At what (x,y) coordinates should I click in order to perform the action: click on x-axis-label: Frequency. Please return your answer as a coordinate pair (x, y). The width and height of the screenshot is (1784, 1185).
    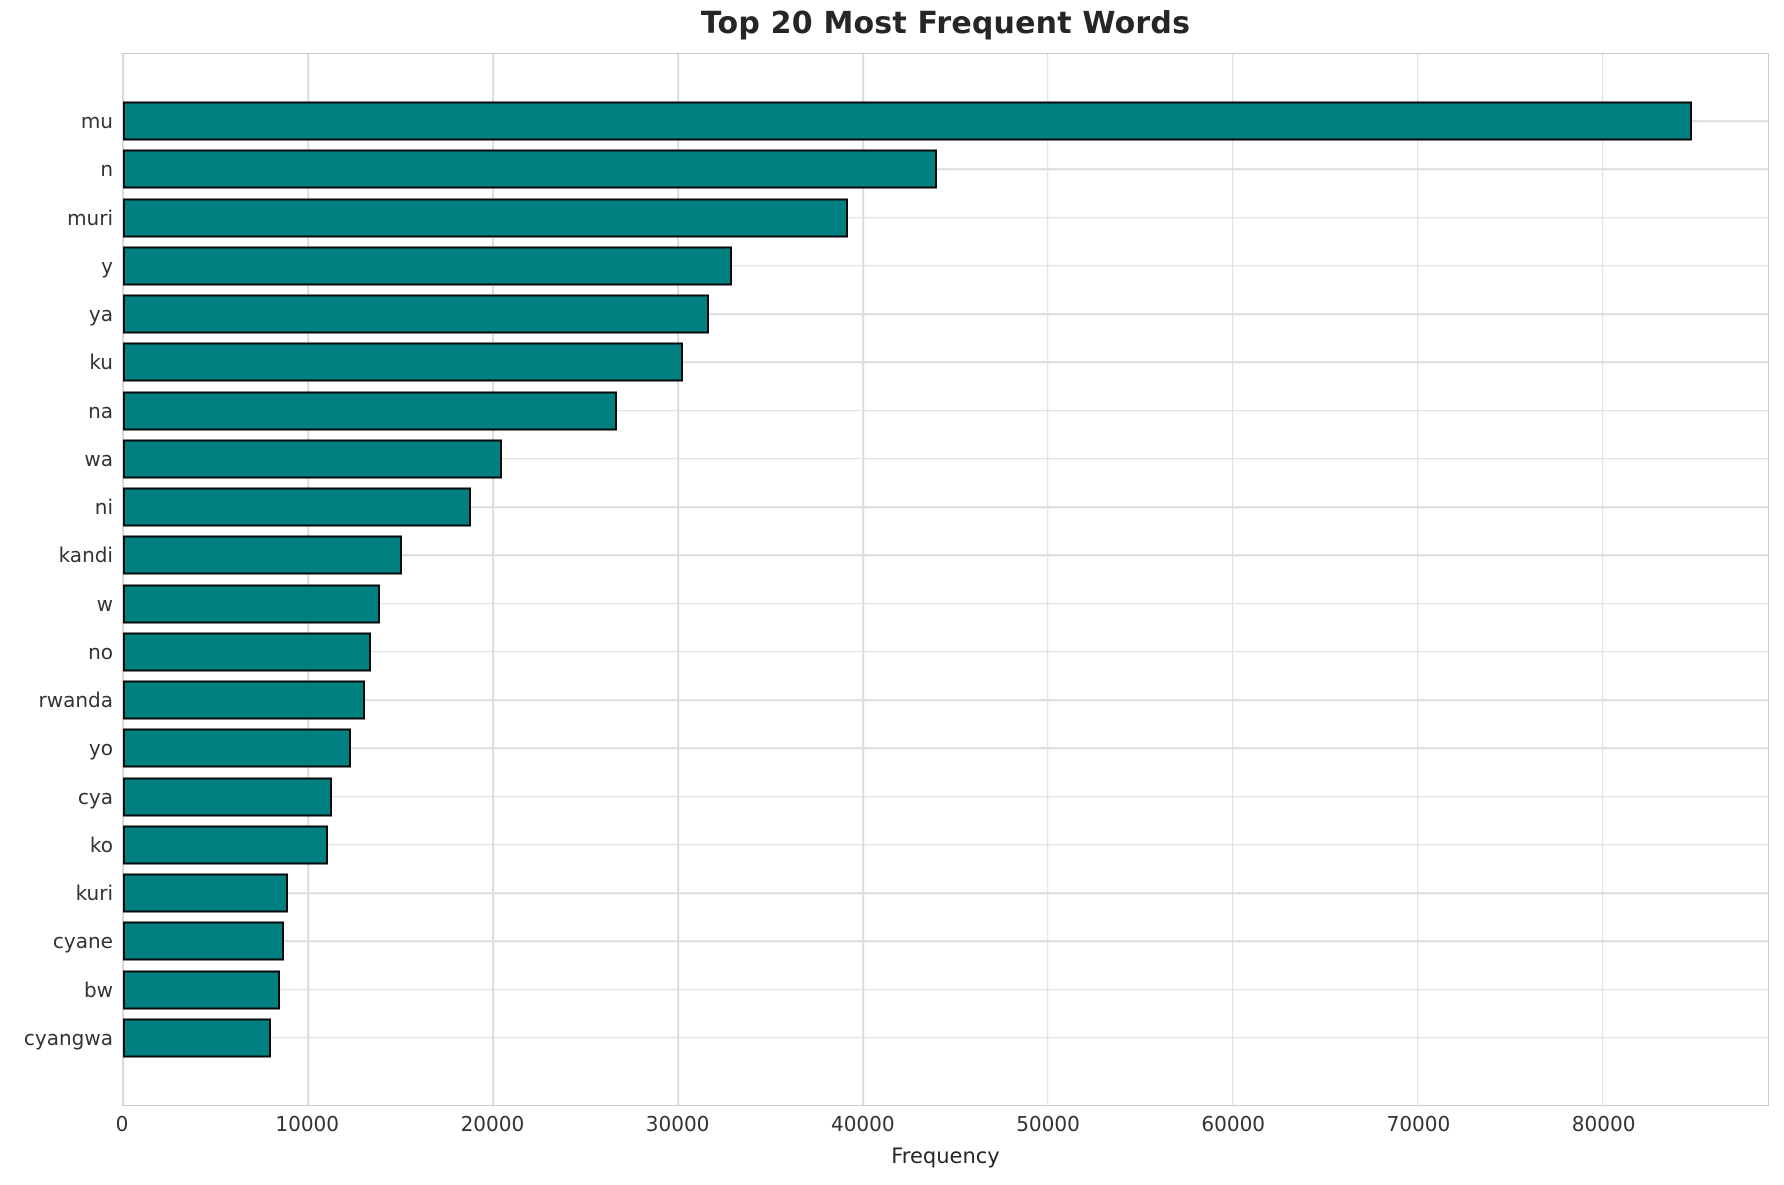
    Looking at the image, I should click on (945, 1156).